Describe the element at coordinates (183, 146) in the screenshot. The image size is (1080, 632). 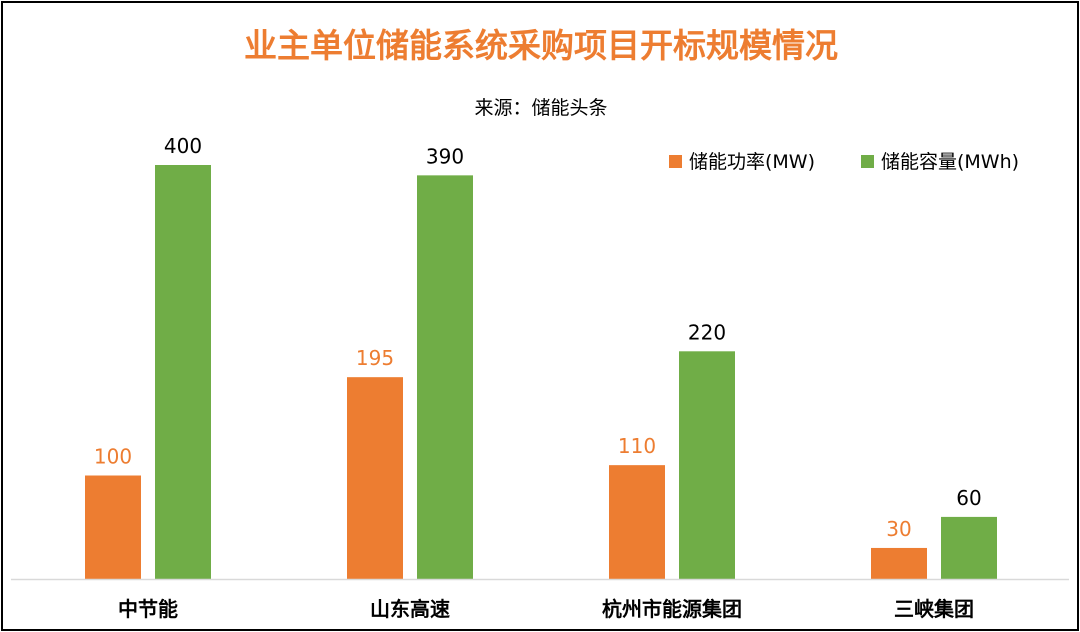
I see `value-label-capacity-0: 400` at that location.